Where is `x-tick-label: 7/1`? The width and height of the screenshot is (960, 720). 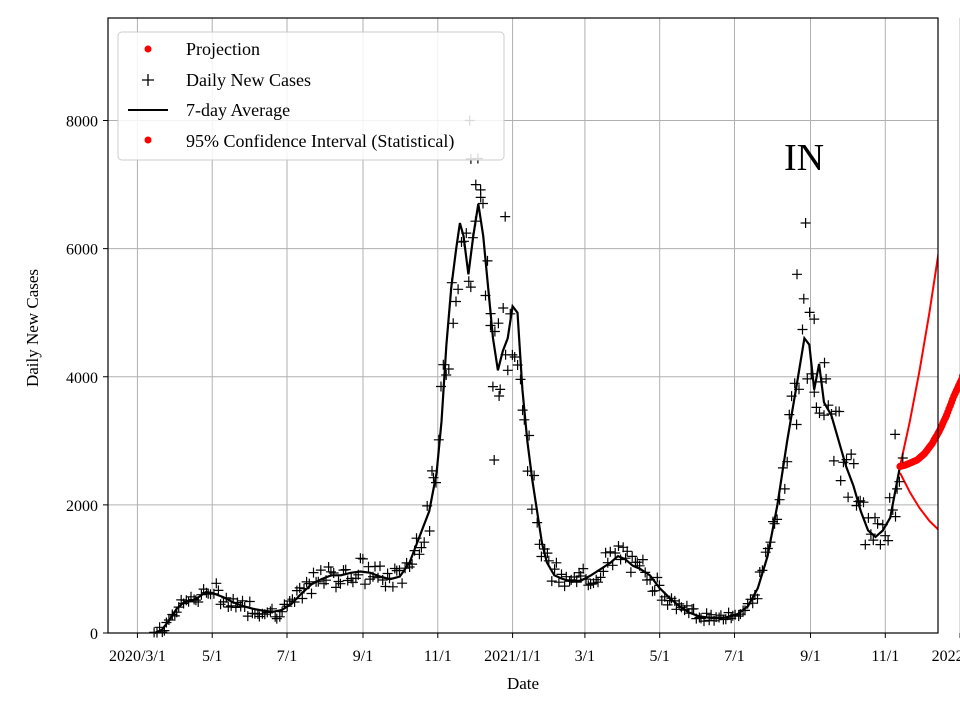
x-tick-label: 7/1 is located at coordinates (287, 656).